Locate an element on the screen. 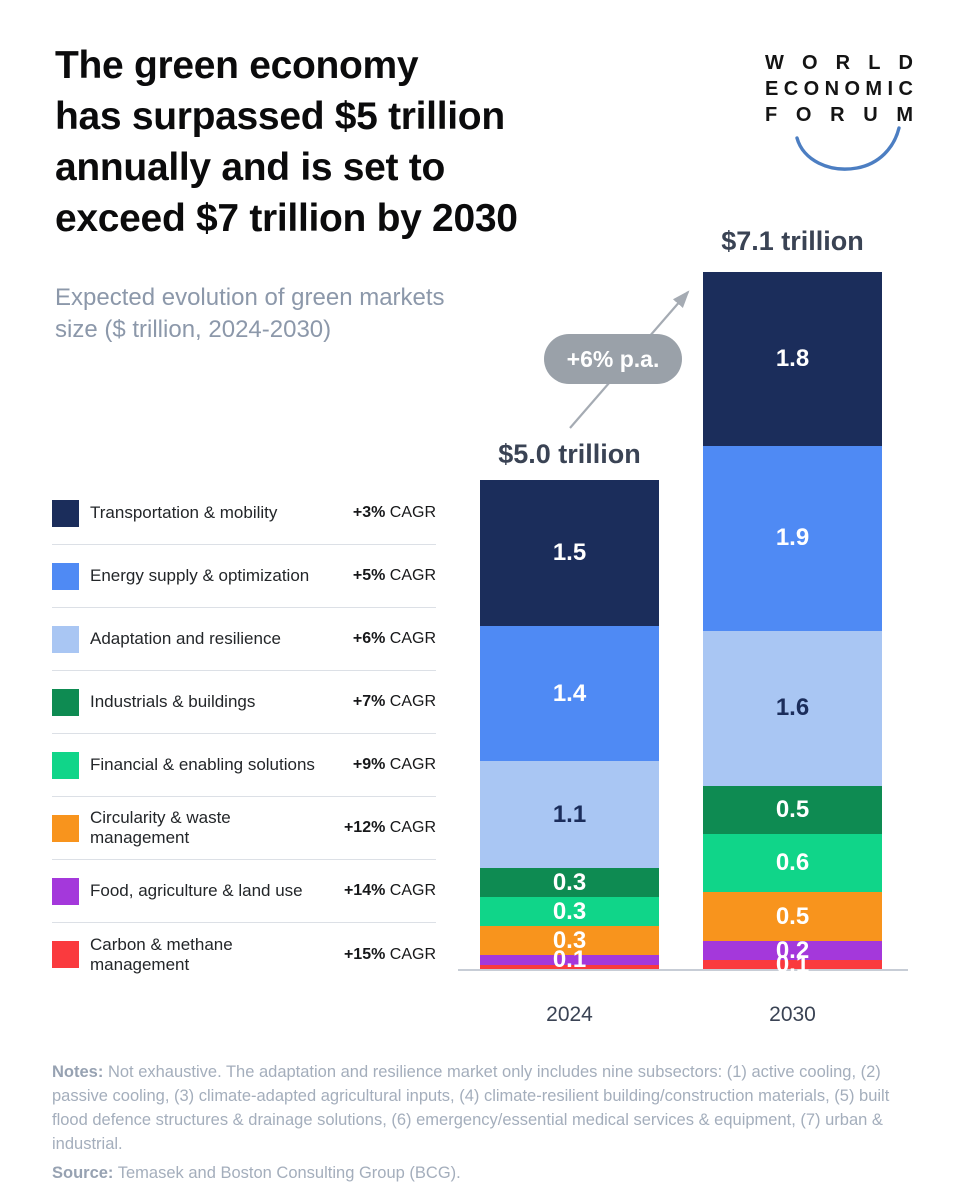 The height and width of the screenshot is (1200, 960). bar-segment-2024-4: 0.3 is located at coordinates (569, 883).